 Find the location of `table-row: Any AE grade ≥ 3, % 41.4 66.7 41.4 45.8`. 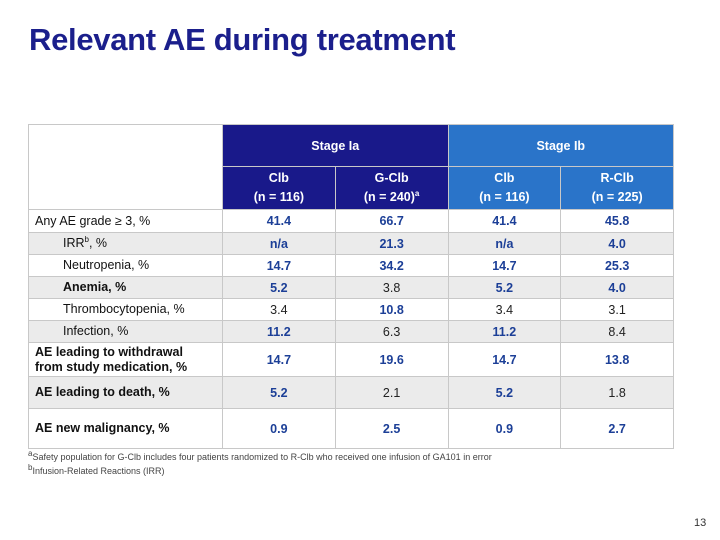

table-row: Any AE grade ≥ 3, % 41.4 66.7 41.4 45.8 is located at coordinates (351, 221).